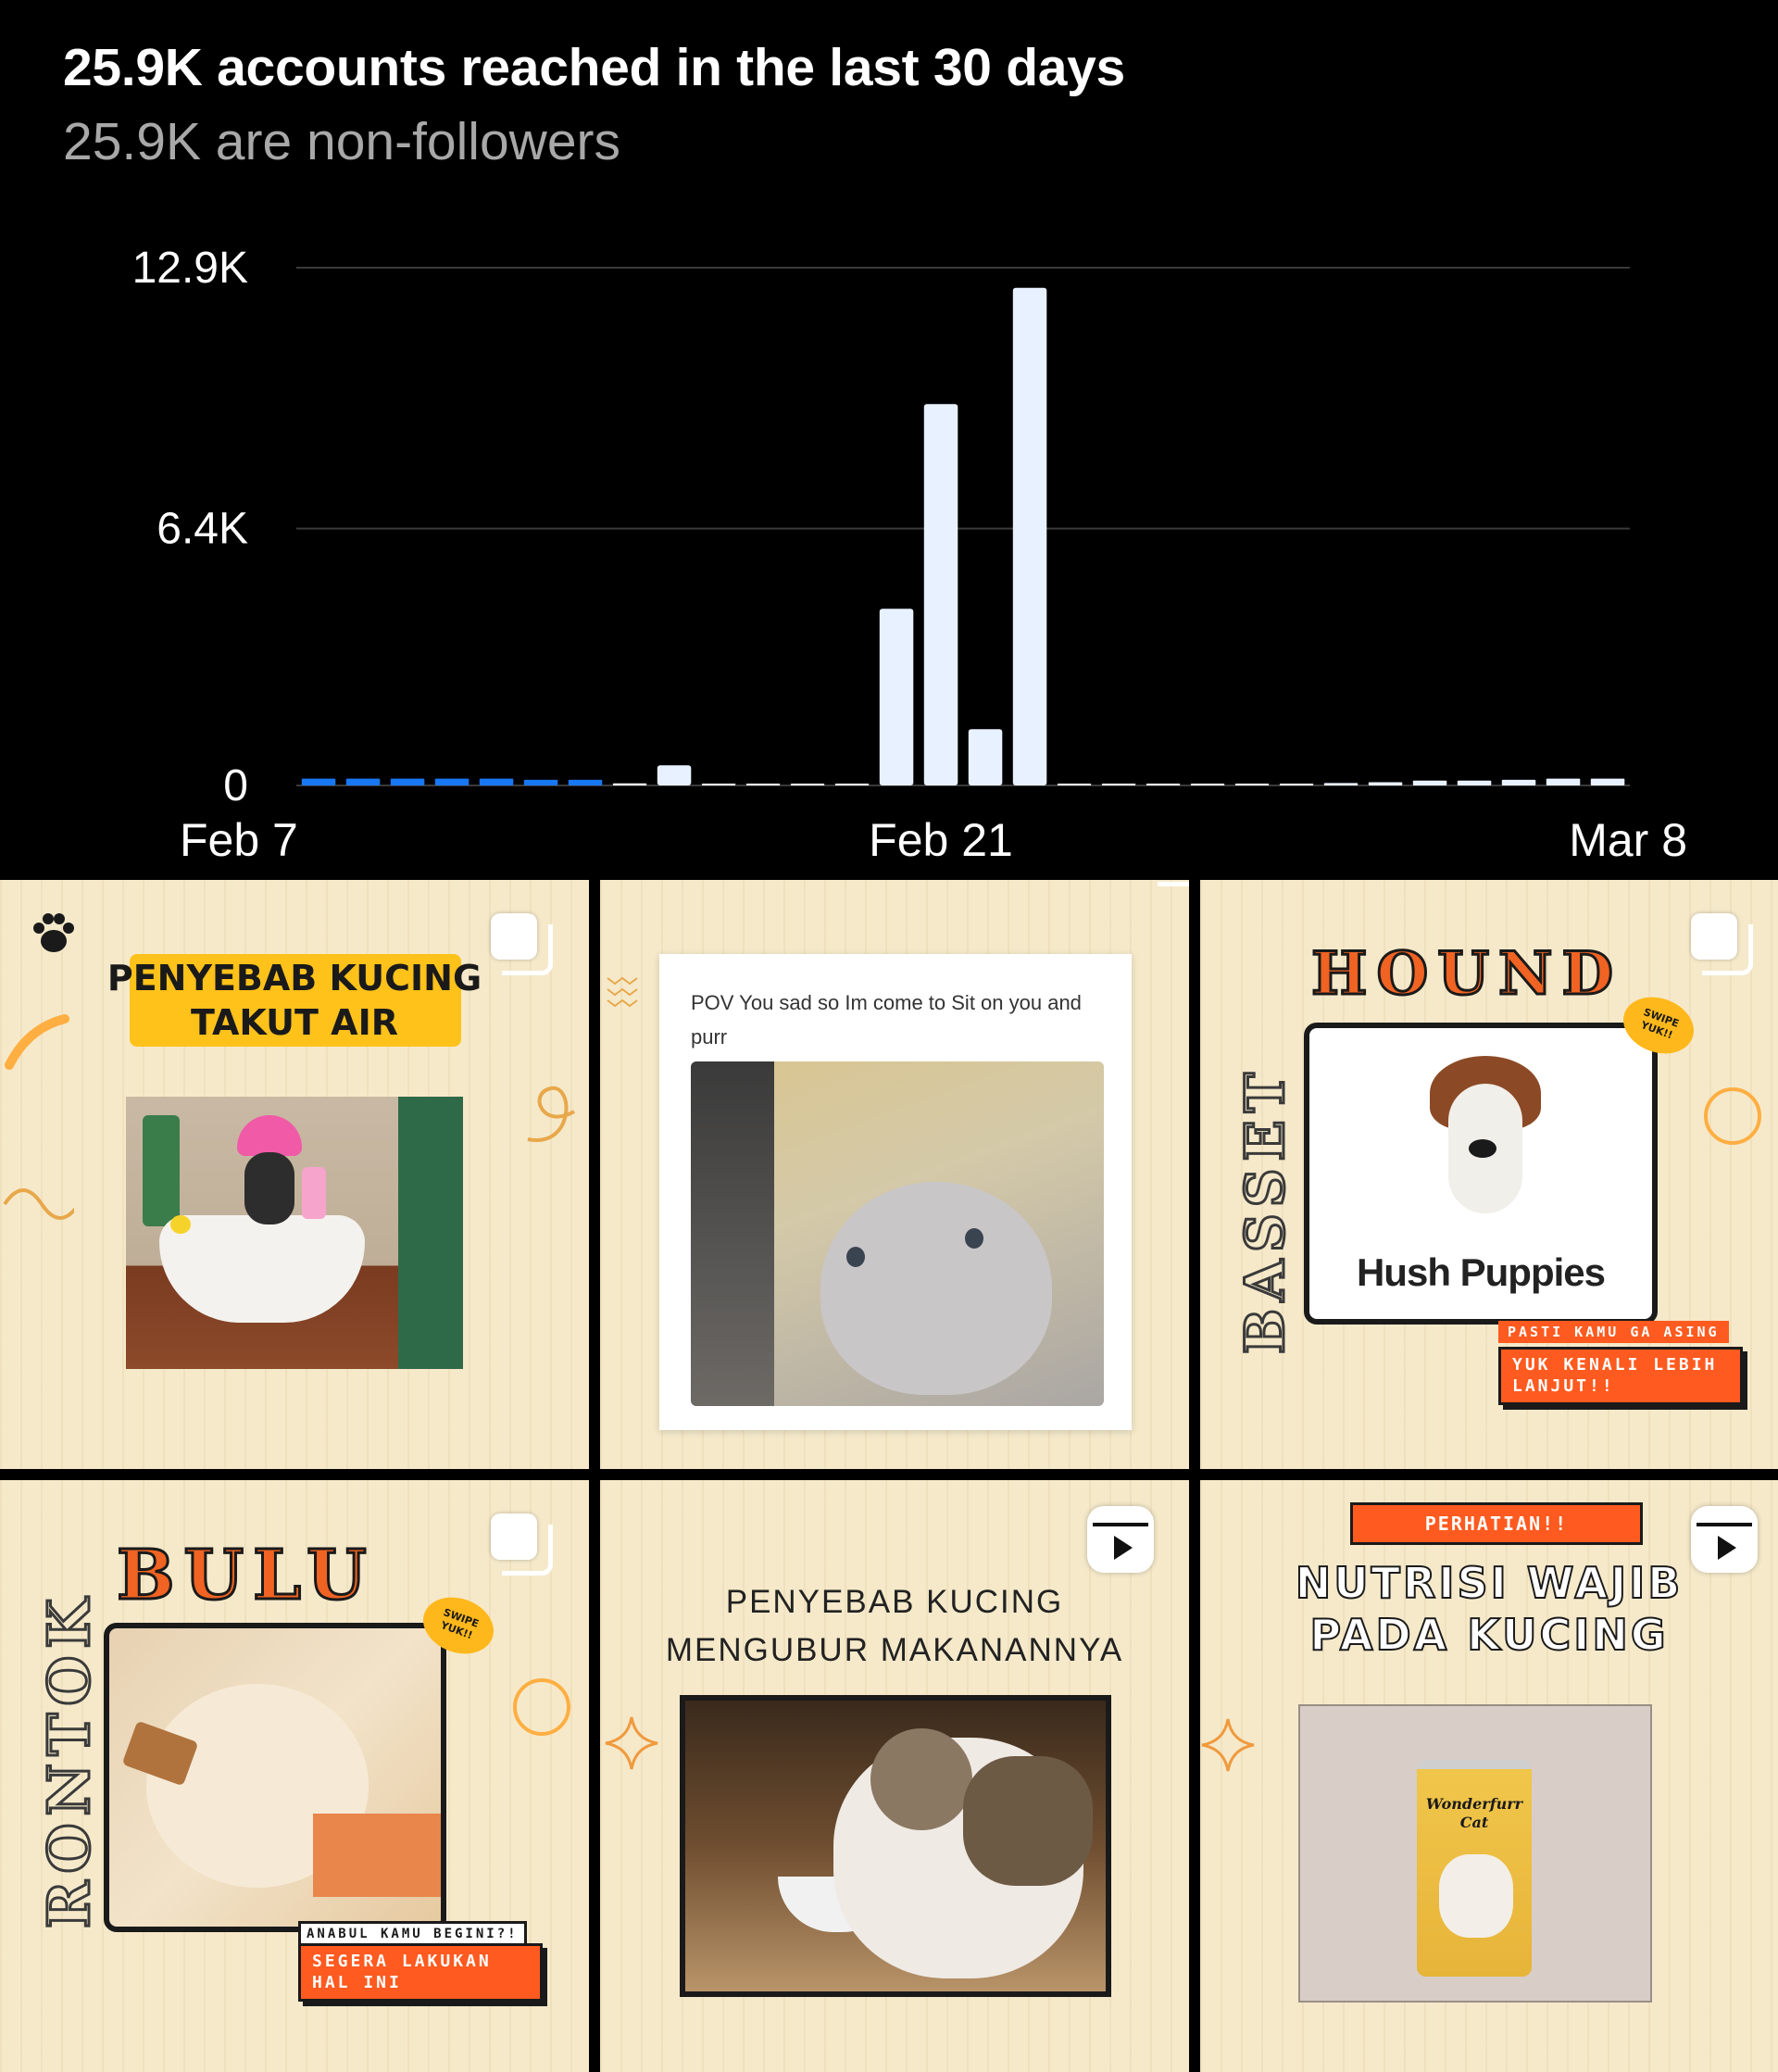 The image size is (1778, 2072). I want to click on y-tick-label: 12.9K, so click(190, 268).